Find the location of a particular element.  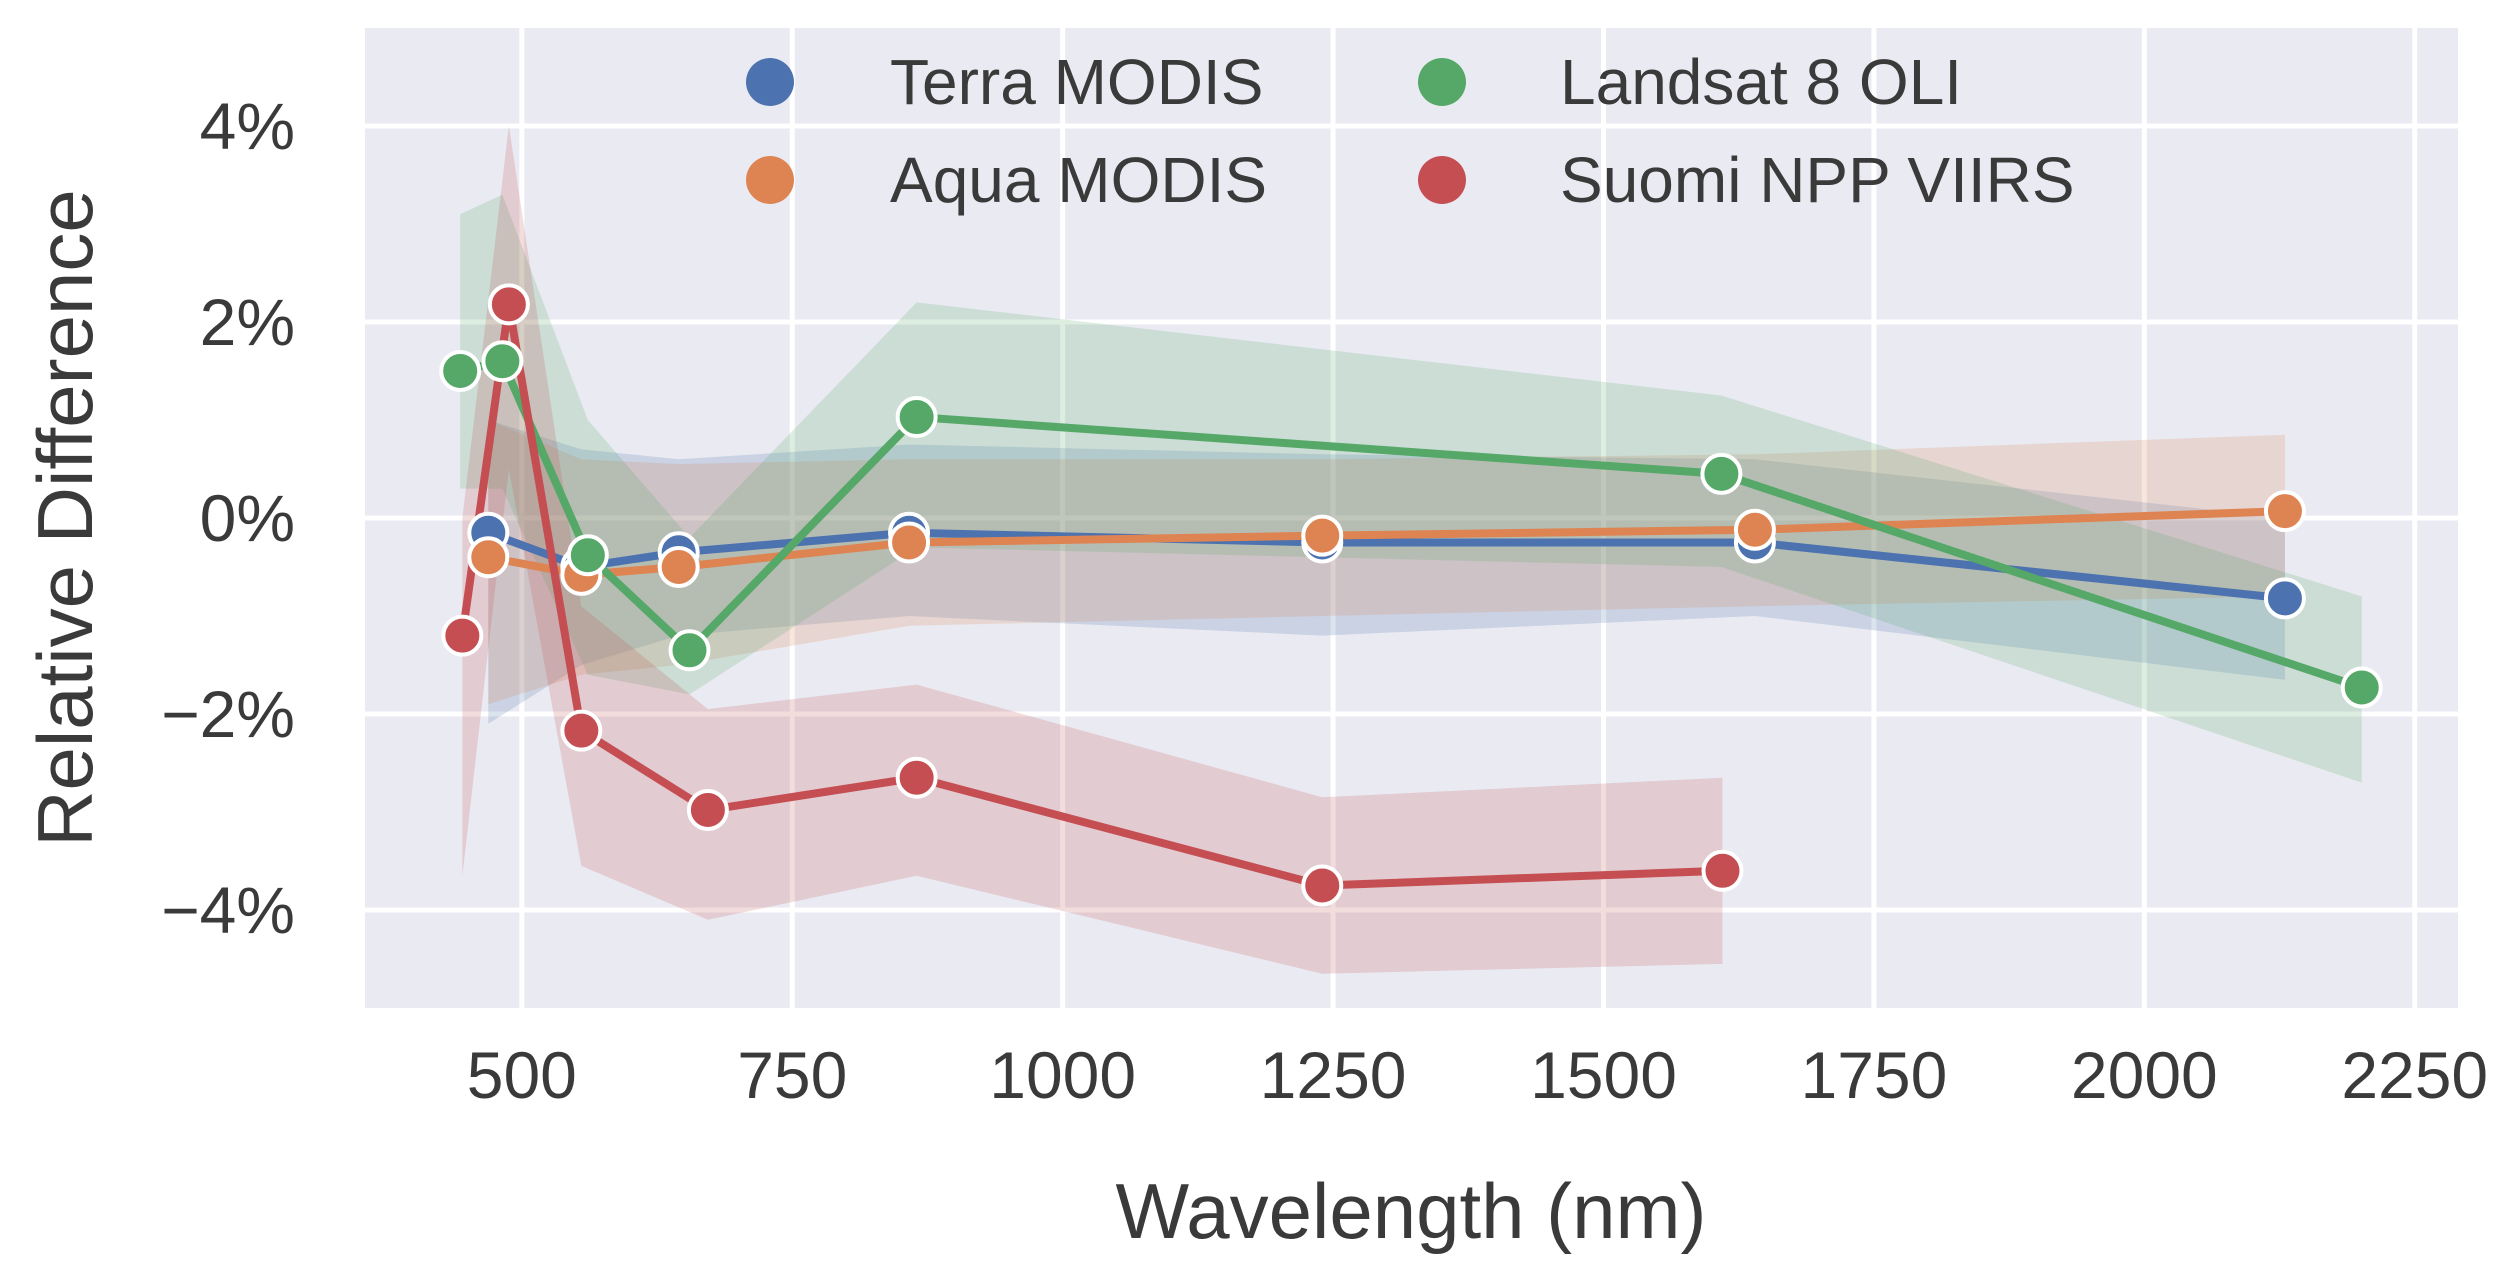

y-tick-label: 4% is located at coordinates (247, 126).